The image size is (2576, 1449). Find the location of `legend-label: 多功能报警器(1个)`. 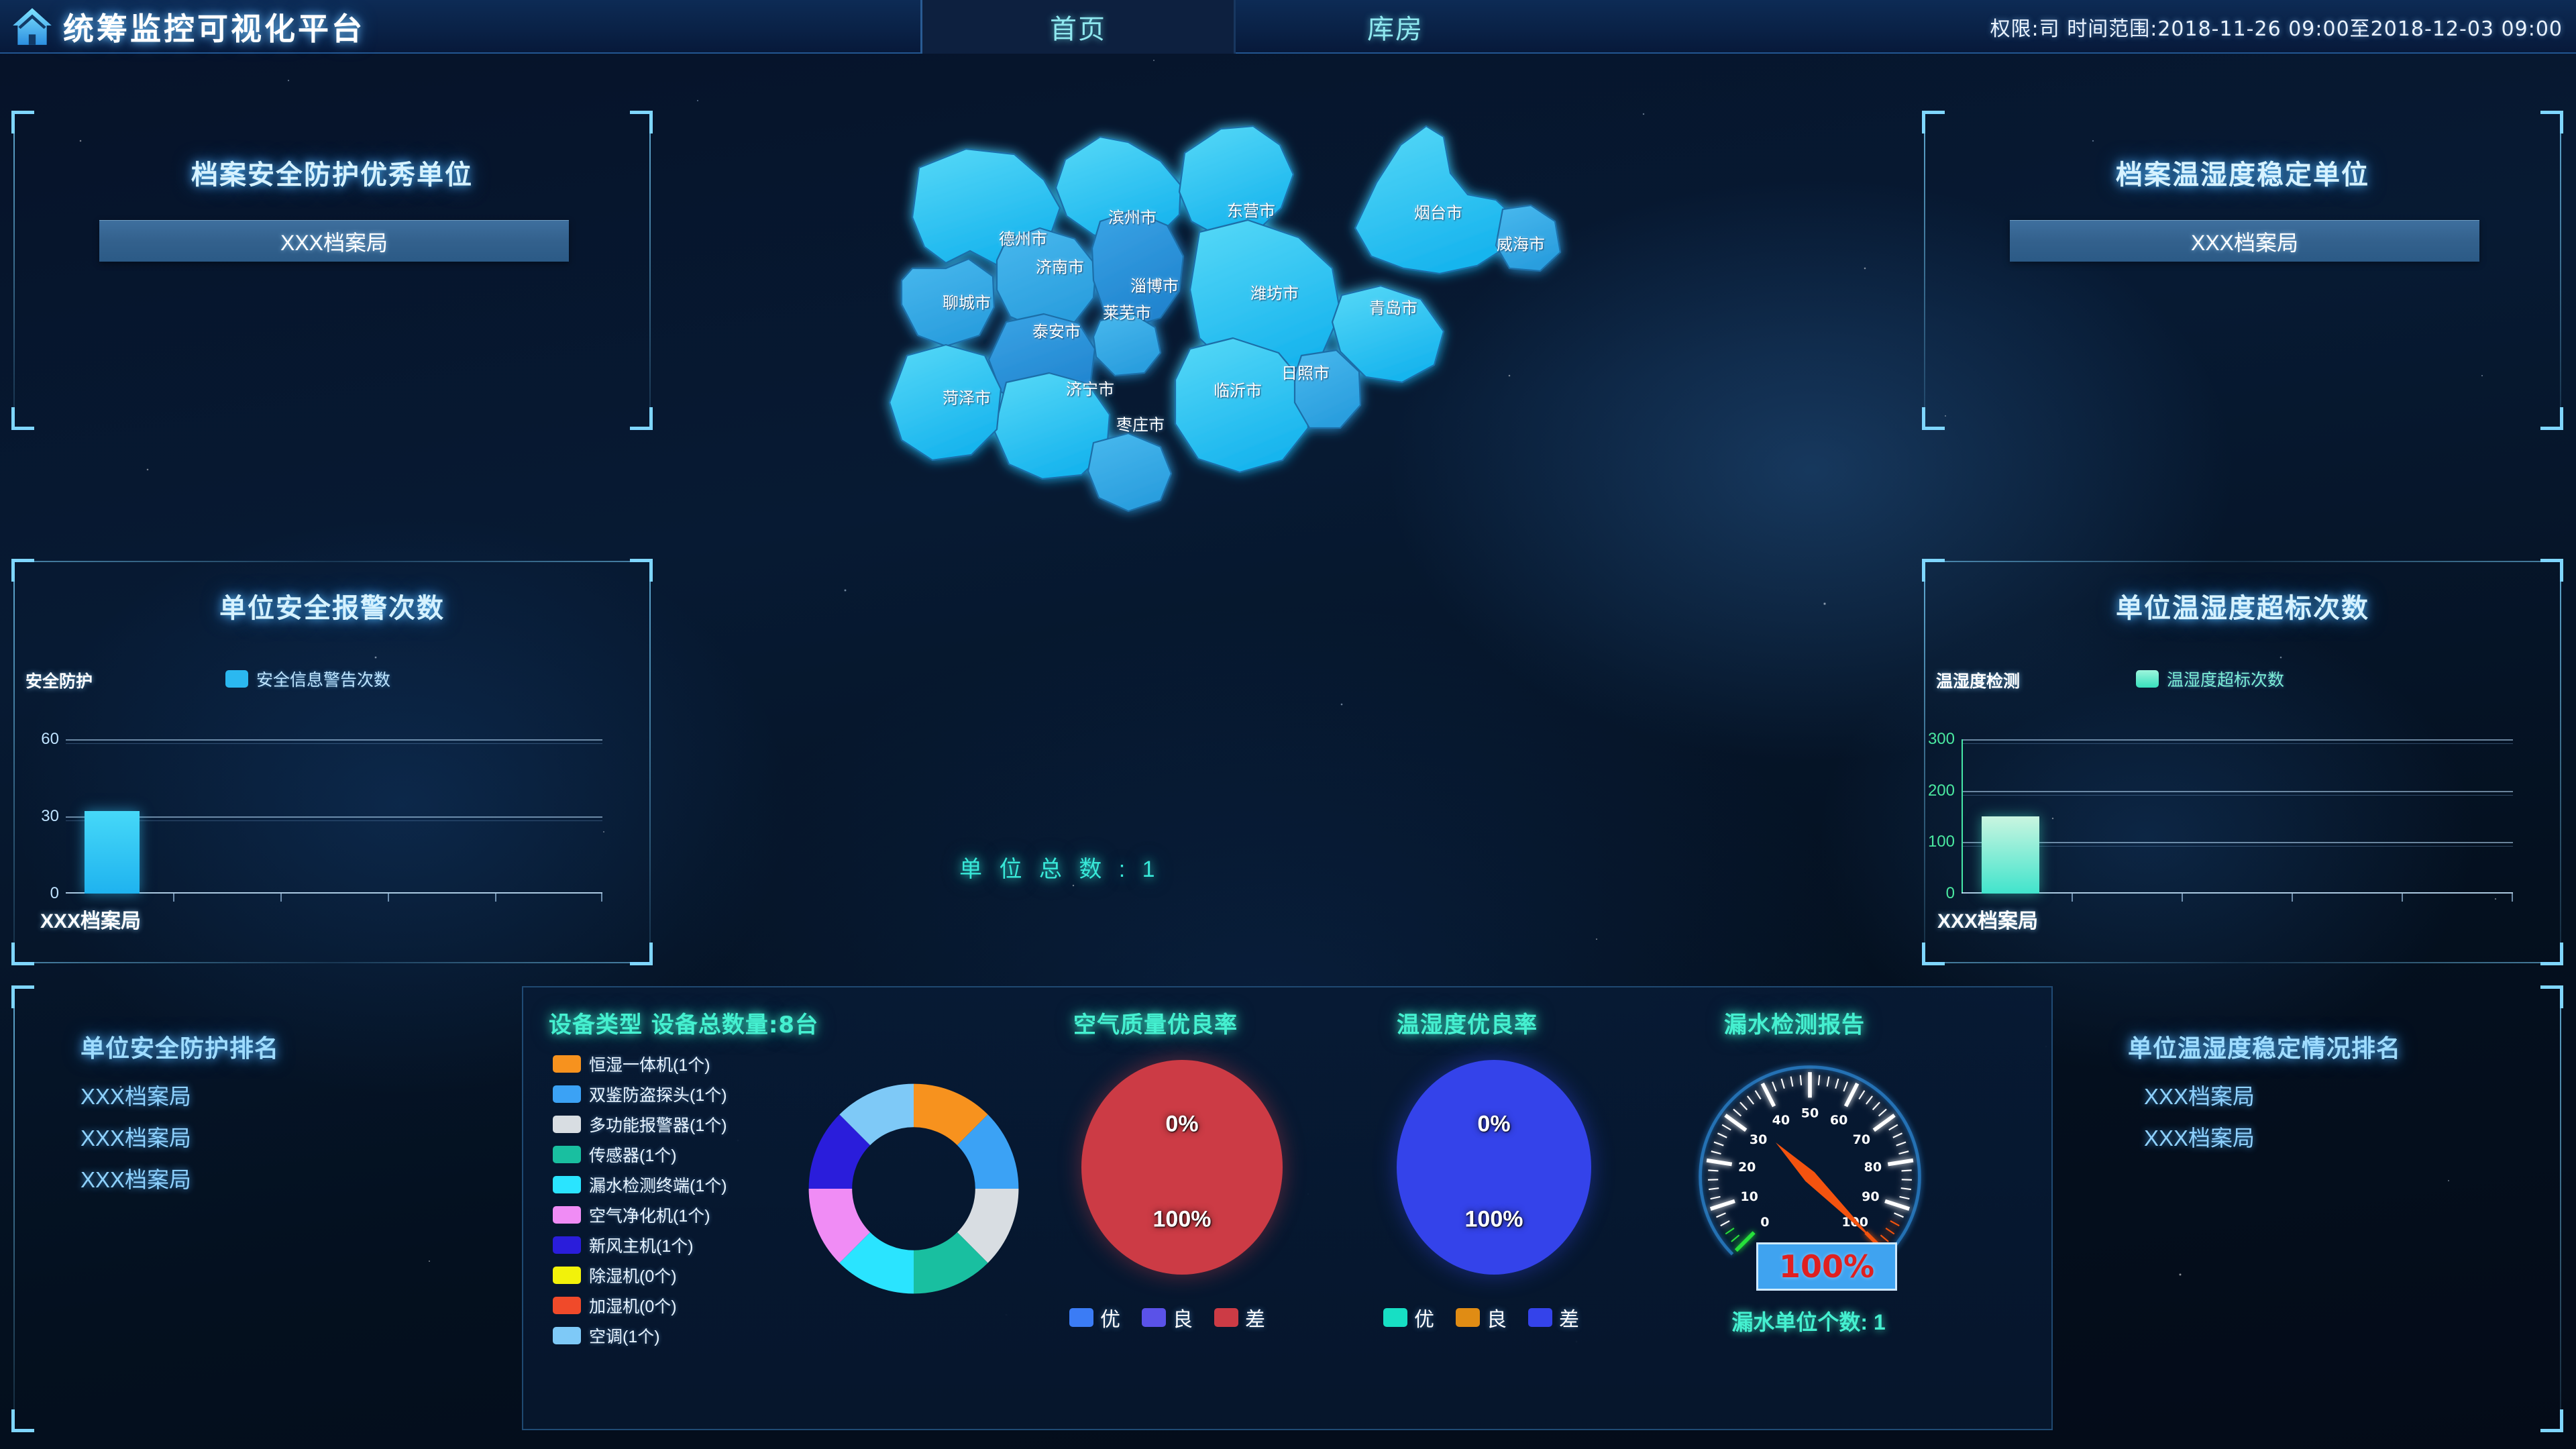

legend-label: 多功能报警器(1个) is located at coordinates (658, 1125).